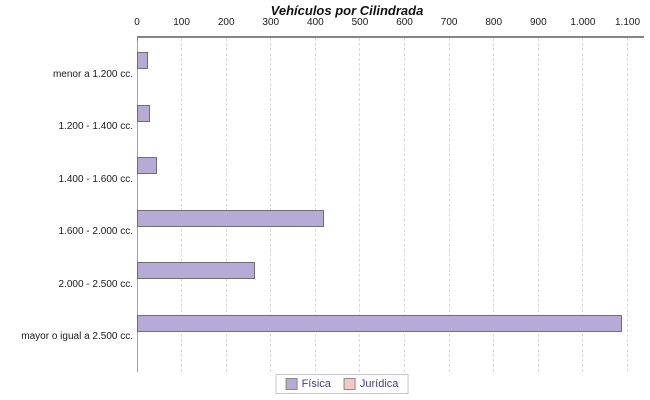 This screenshot has height=400, width=650. I want to click on x-tick-label: 600, so click(404, 22).